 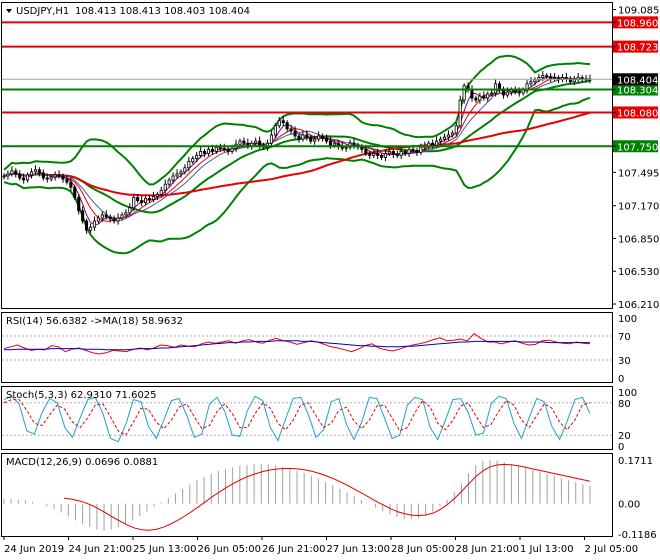 I want to click on rsi-tick-label: 30, so click(x=624, y=361).